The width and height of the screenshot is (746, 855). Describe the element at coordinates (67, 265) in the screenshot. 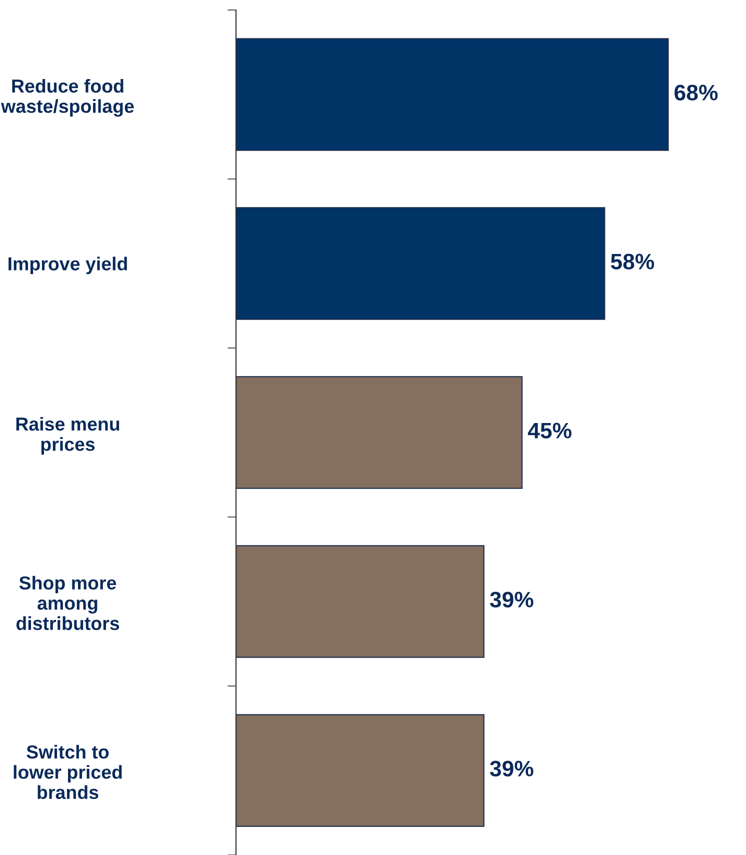

I see `y-tick-label: Improve yield` at that location.